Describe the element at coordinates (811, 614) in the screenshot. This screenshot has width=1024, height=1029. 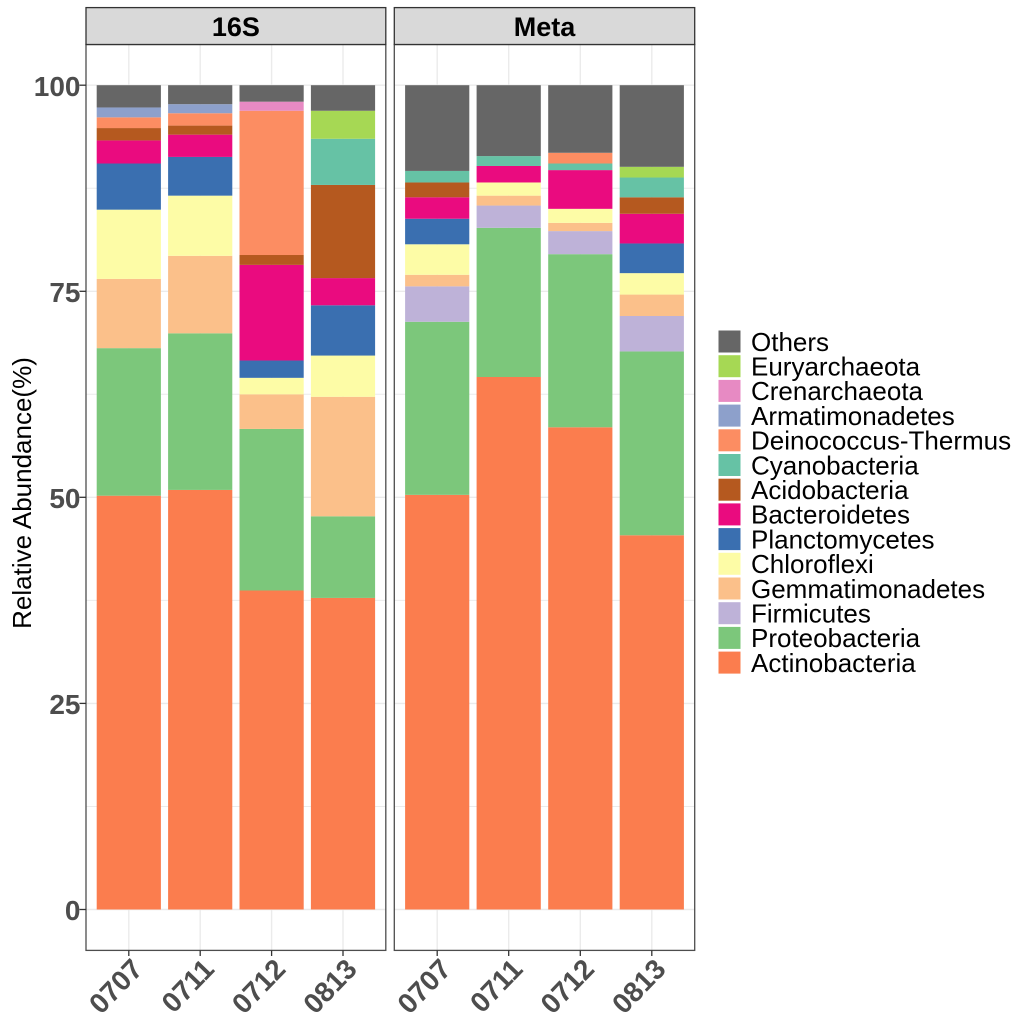
I see `svg-text: Firmicutes` at that location.